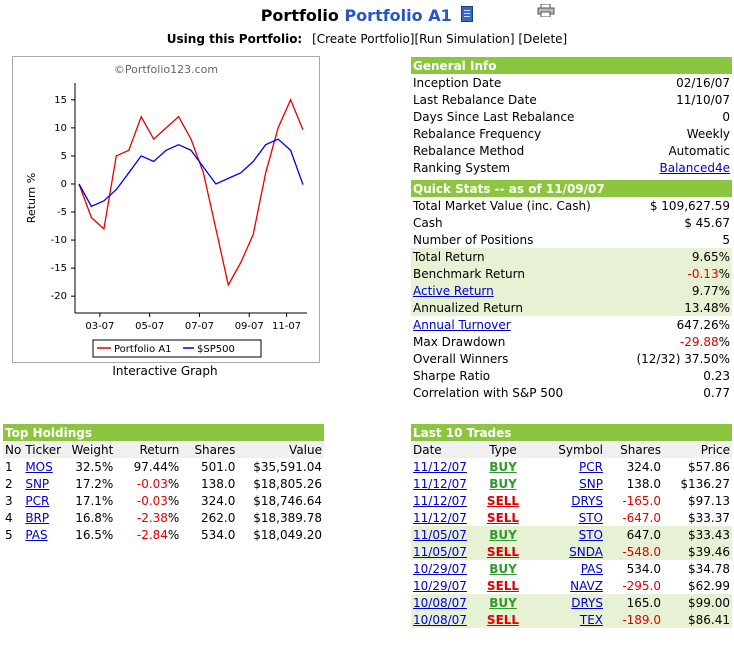 This screenshot has width=734, height=655. I want to click on holding-row: 3 PCR 17.1% -0.03% 324.0 $18,746.64, so click(163, 500).